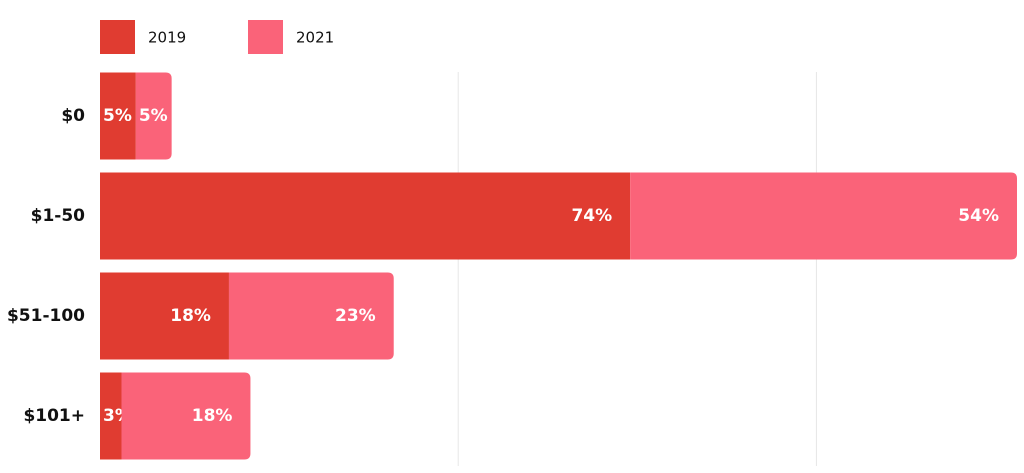 This screenshot has height=473, width=1024. Describe the element at coordinates (58, 216) in the screenshot. I see `category-label: $1-50` at that location.